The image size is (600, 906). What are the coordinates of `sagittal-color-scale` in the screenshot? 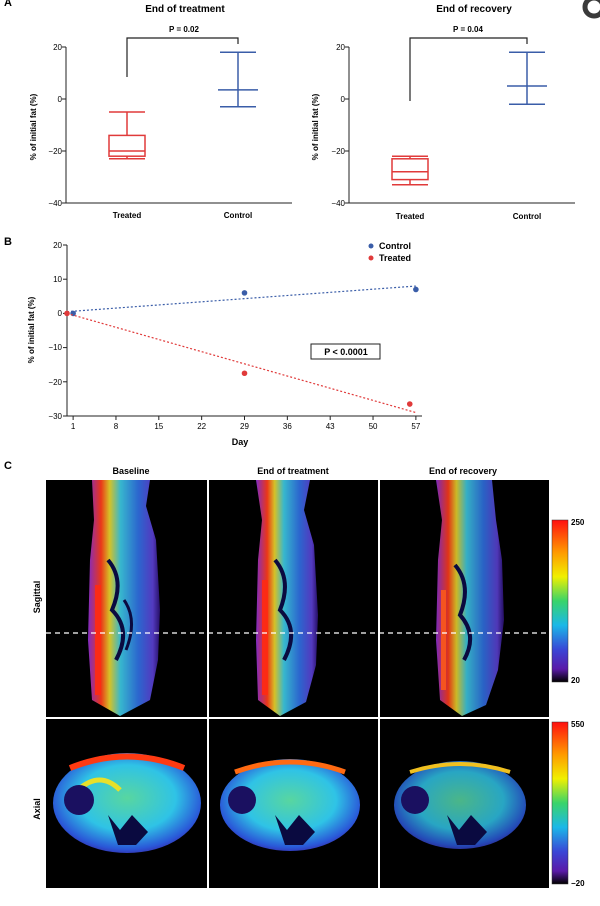 It's located at (560, 601).